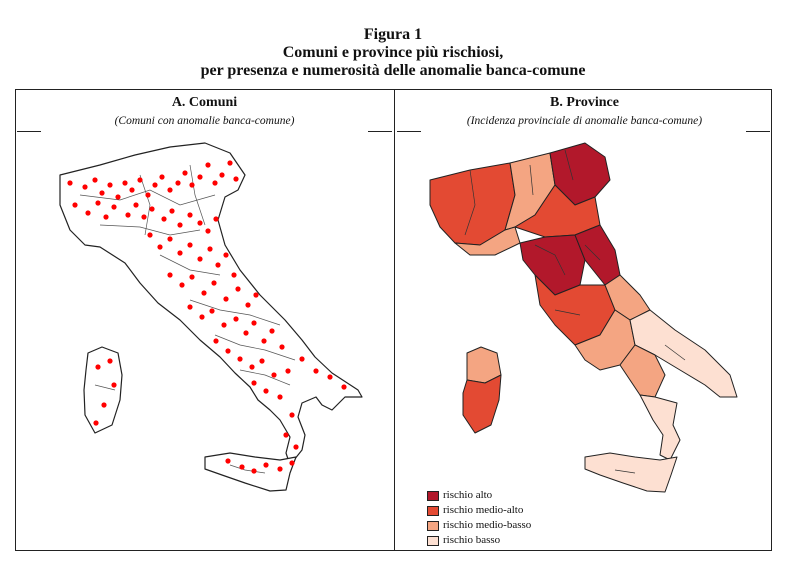 The height and width of the screenshot is (572, 786). Describe the element at coordinates (642, 371) in the screenshot. I see `region-basilicata` at that location.